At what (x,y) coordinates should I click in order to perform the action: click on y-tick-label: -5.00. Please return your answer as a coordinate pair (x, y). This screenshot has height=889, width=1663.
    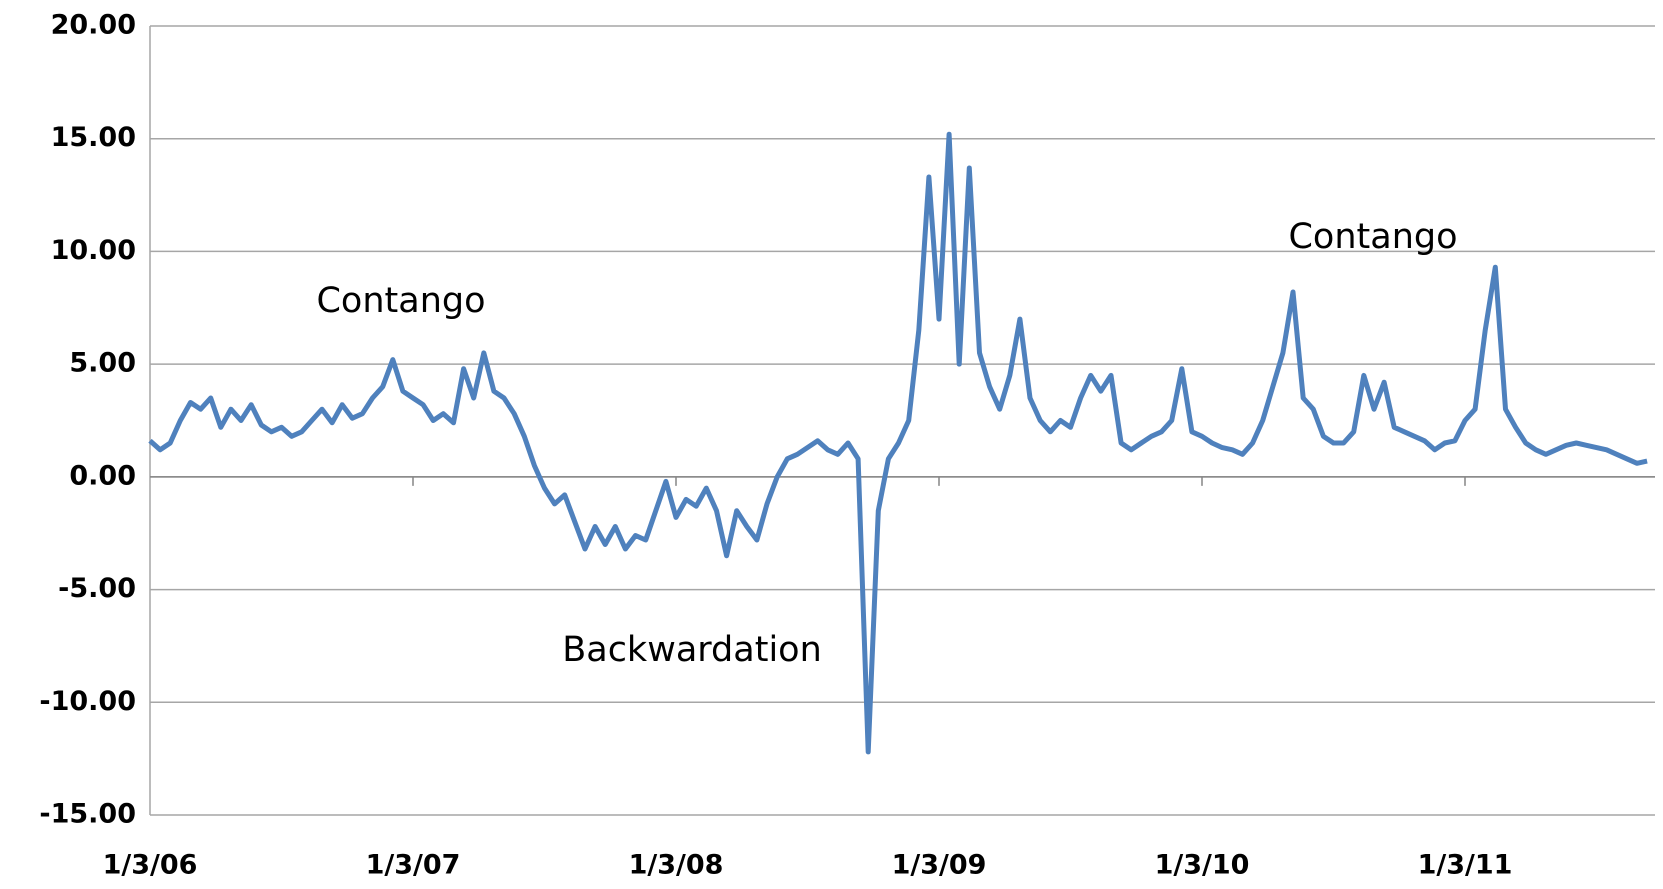
    Looking at the image, I should click on (97, 588).